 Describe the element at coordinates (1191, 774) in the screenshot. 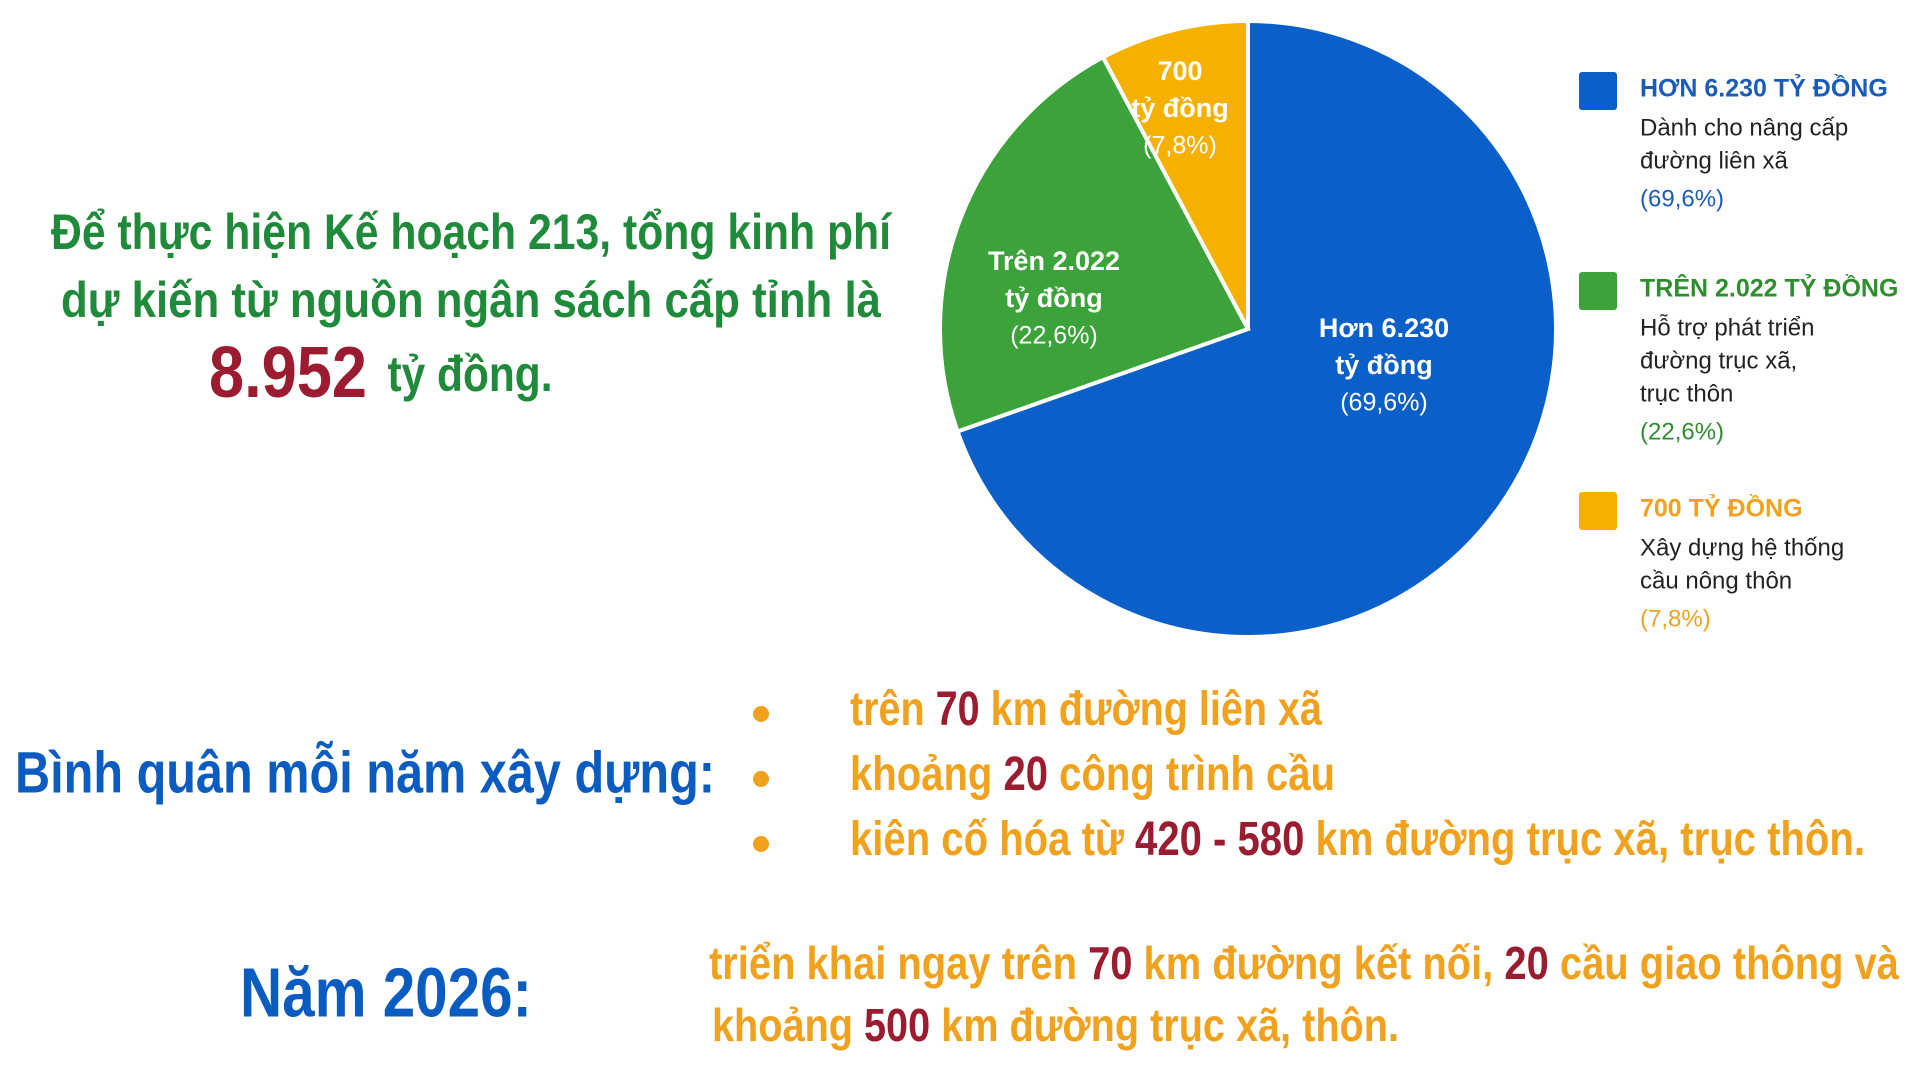

I see `text-part: công trình cầu` at that location.